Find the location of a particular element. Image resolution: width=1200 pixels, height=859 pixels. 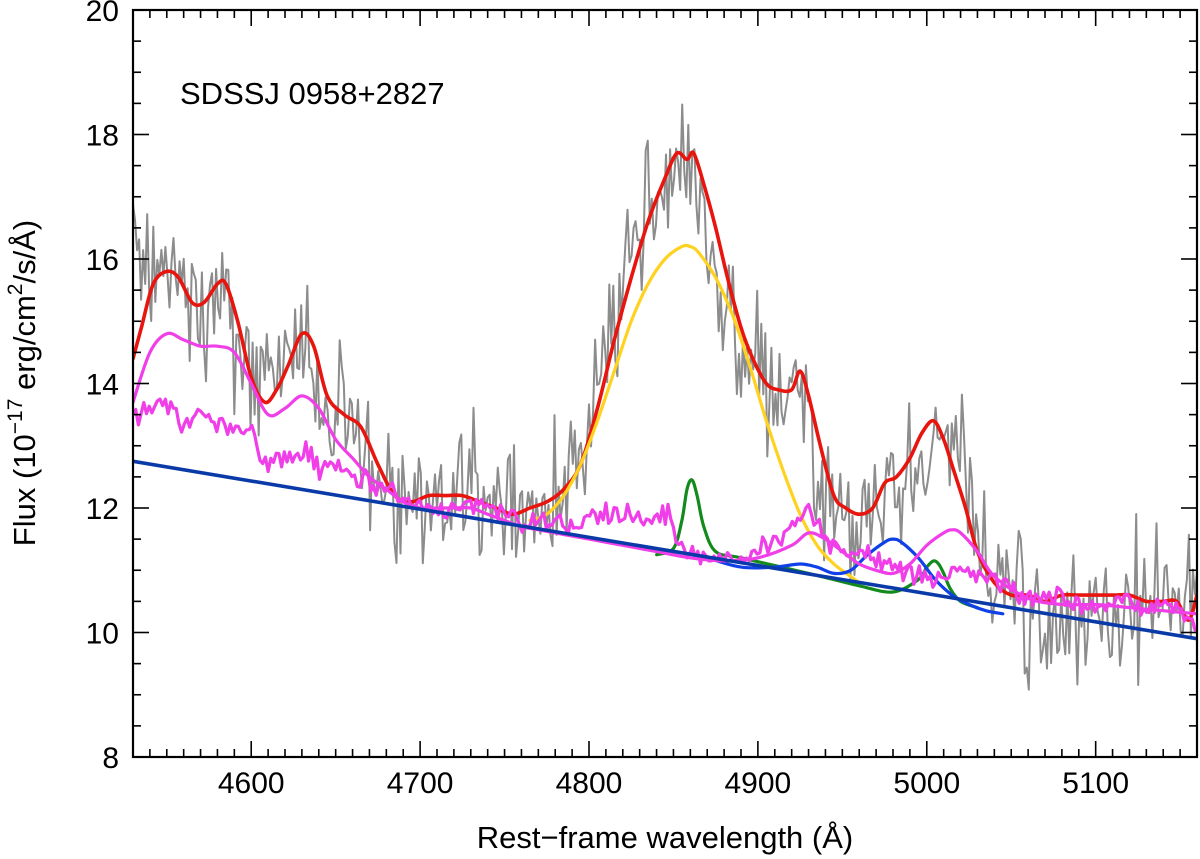

y-tick-label: 14 is located at coordinates (102, 385).